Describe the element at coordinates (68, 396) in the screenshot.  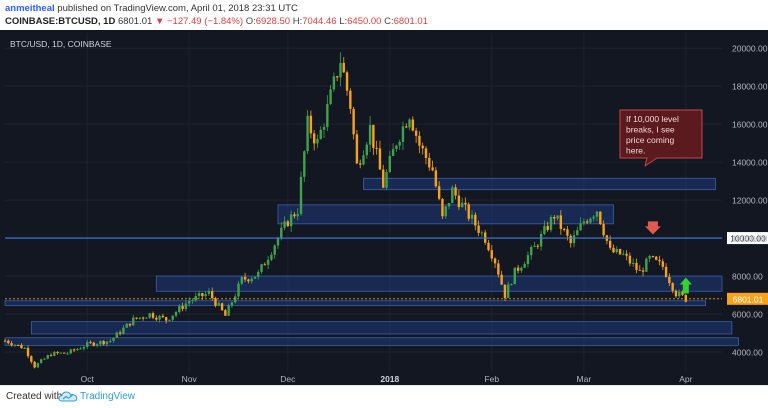
I see `tradingview-cloud-icon` at that location.